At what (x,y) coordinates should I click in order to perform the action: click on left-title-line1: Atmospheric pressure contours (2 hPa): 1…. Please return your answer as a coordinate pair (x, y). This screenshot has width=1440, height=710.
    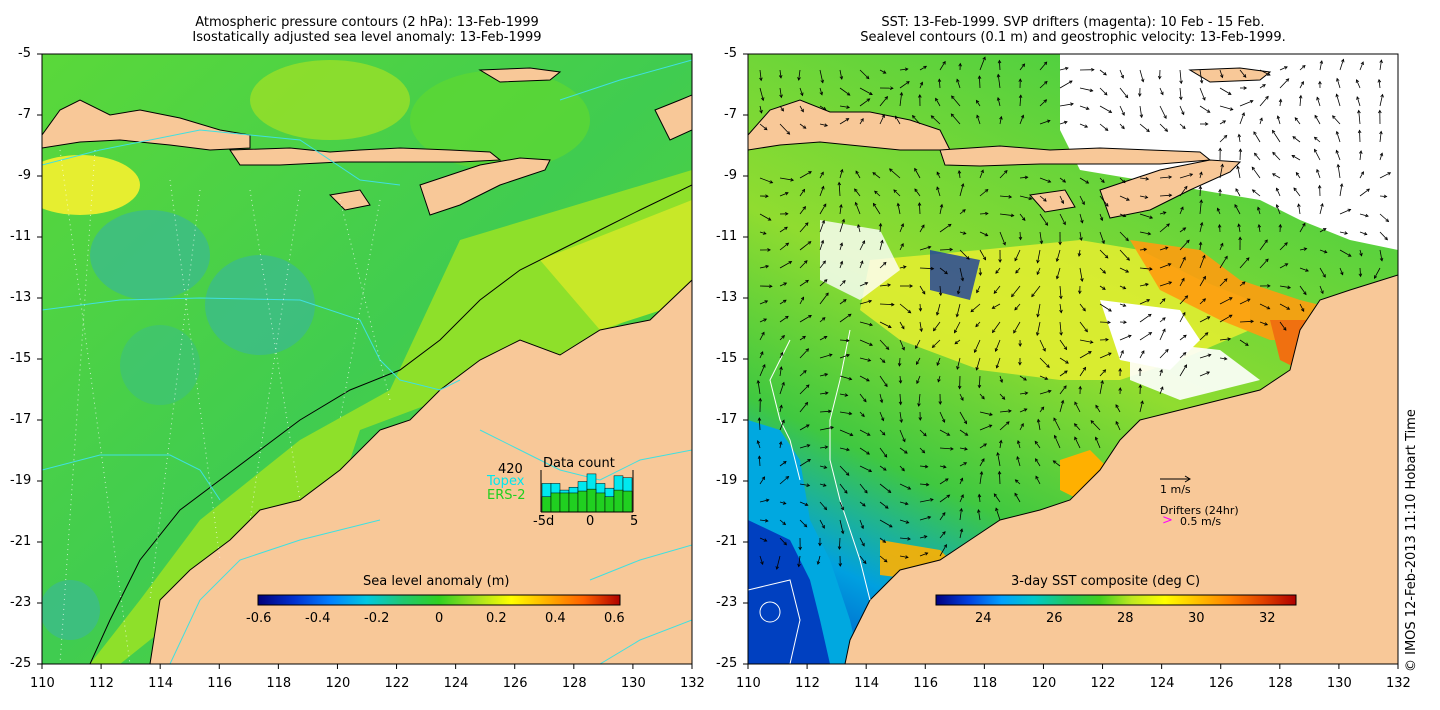
    Looking at the image, I should click on (367, 22).